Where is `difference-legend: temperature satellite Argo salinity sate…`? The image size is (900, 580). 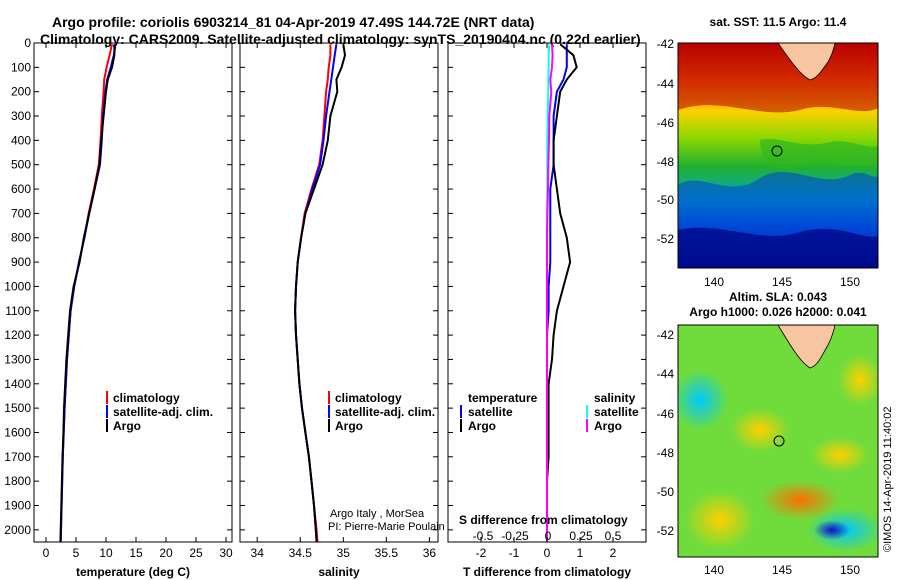
difference-legend: temperature satellite Argo salinity sate… is located at coordinates (549, 412).